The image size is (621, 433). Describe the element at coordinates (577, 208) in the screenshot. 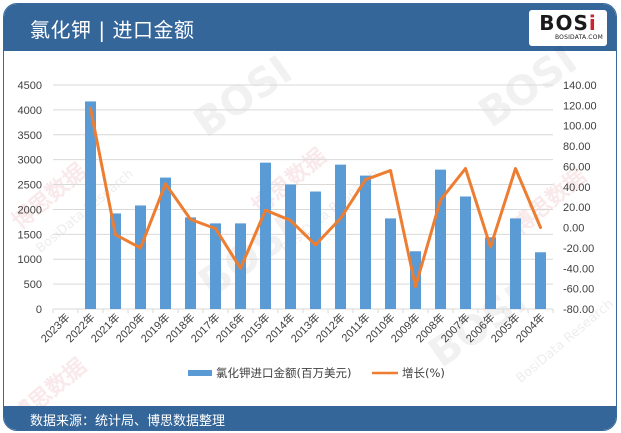

I see `y-right-tick-label: 20.00` at that location.